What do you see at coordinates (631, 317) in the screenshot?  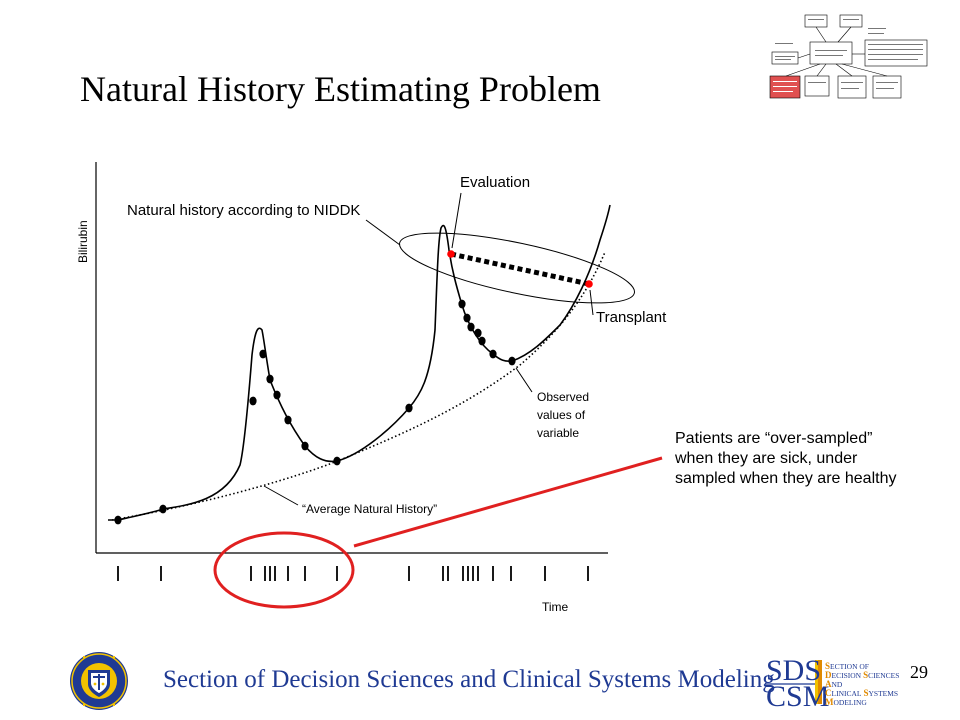 I see `transplant-label: Transplant` at bounding box center [631, 317].